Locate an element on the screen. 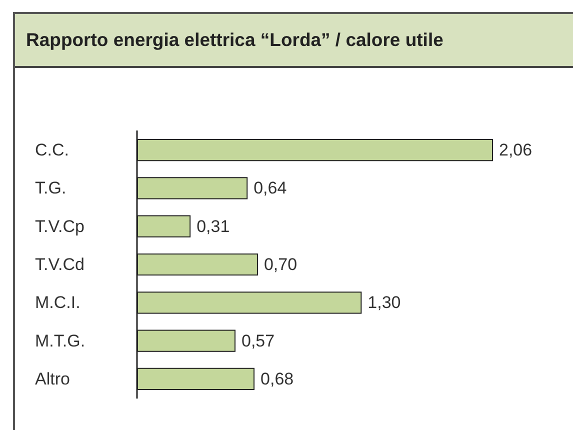  data-label: 0,70 is located at coordinates (281, 264).